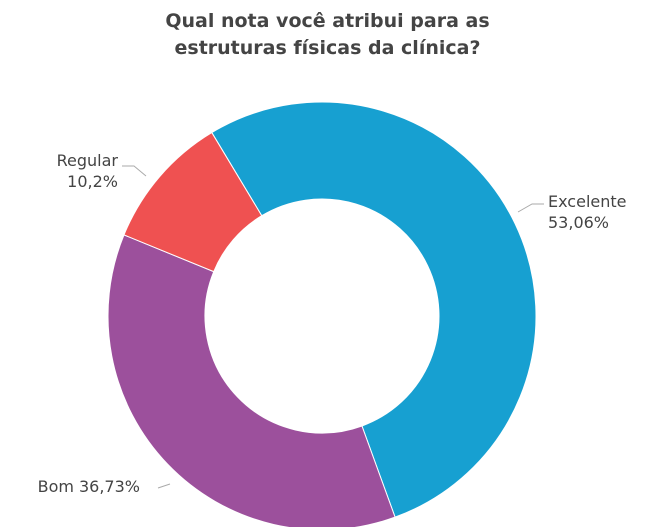 The image size is (655, 527). What do you see at coordinates (587, 212) in the screenshot?
I see `slice-label: Excelente 53,06%` at bounding box center [587, 212].